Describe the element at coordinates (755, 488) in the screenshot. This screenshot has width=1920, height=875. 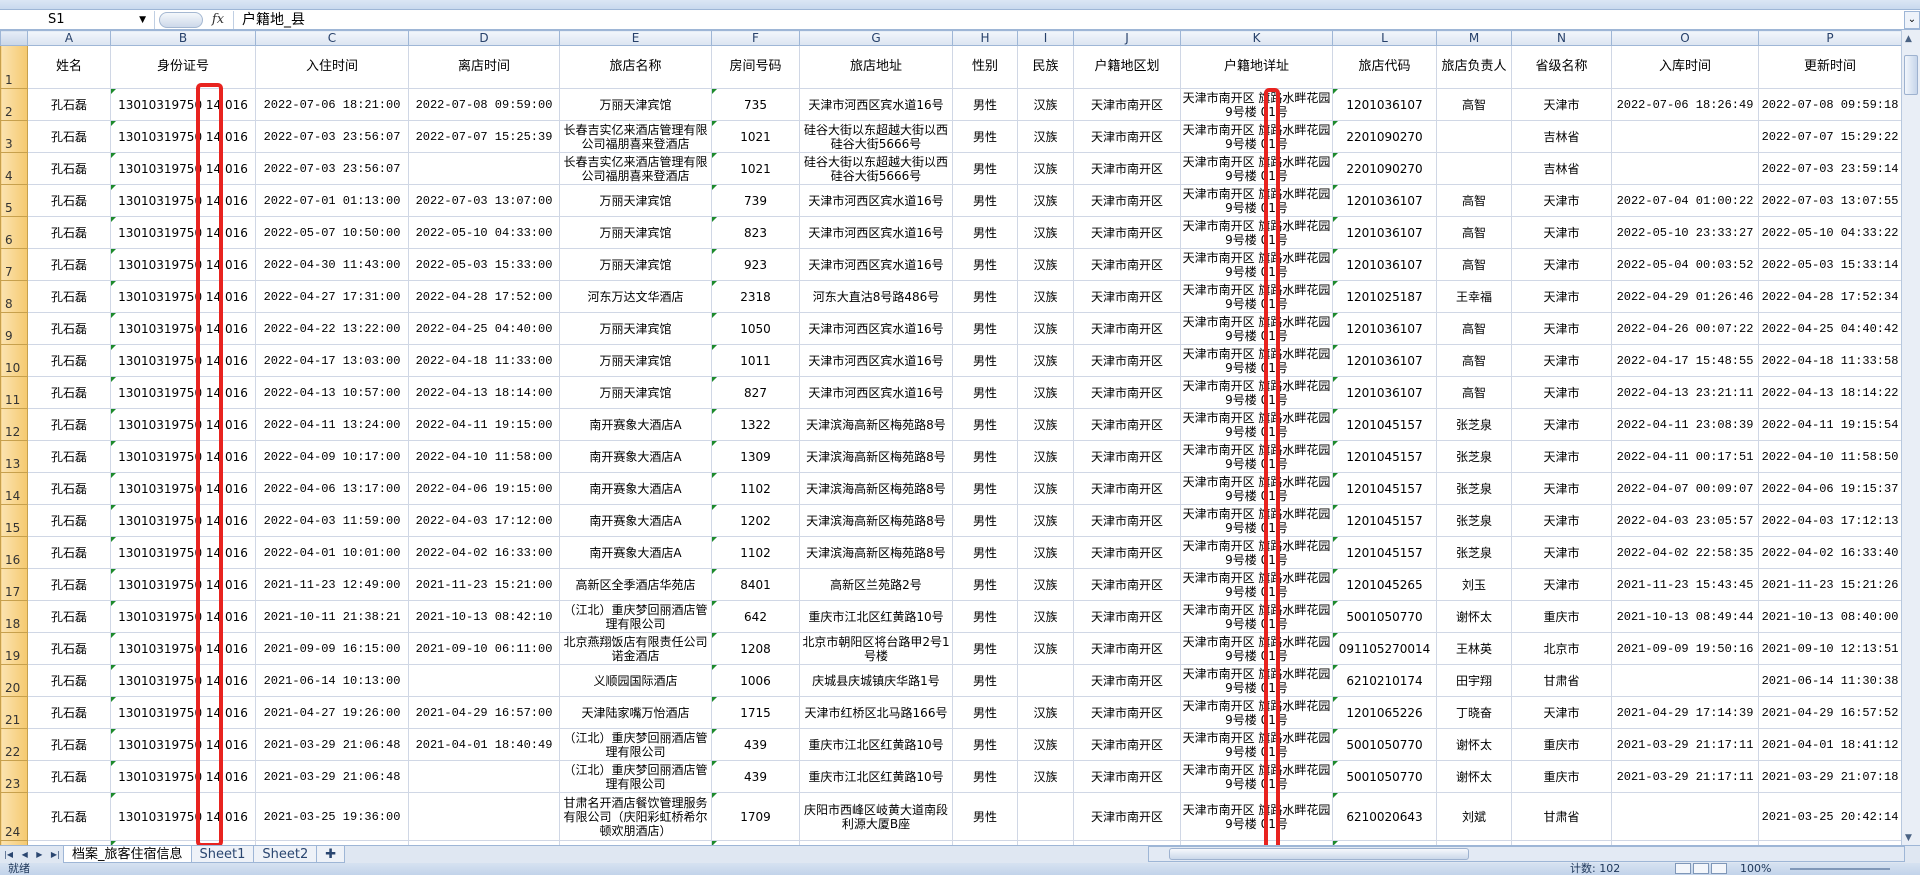
I see `cell-f: 1102` at that location.